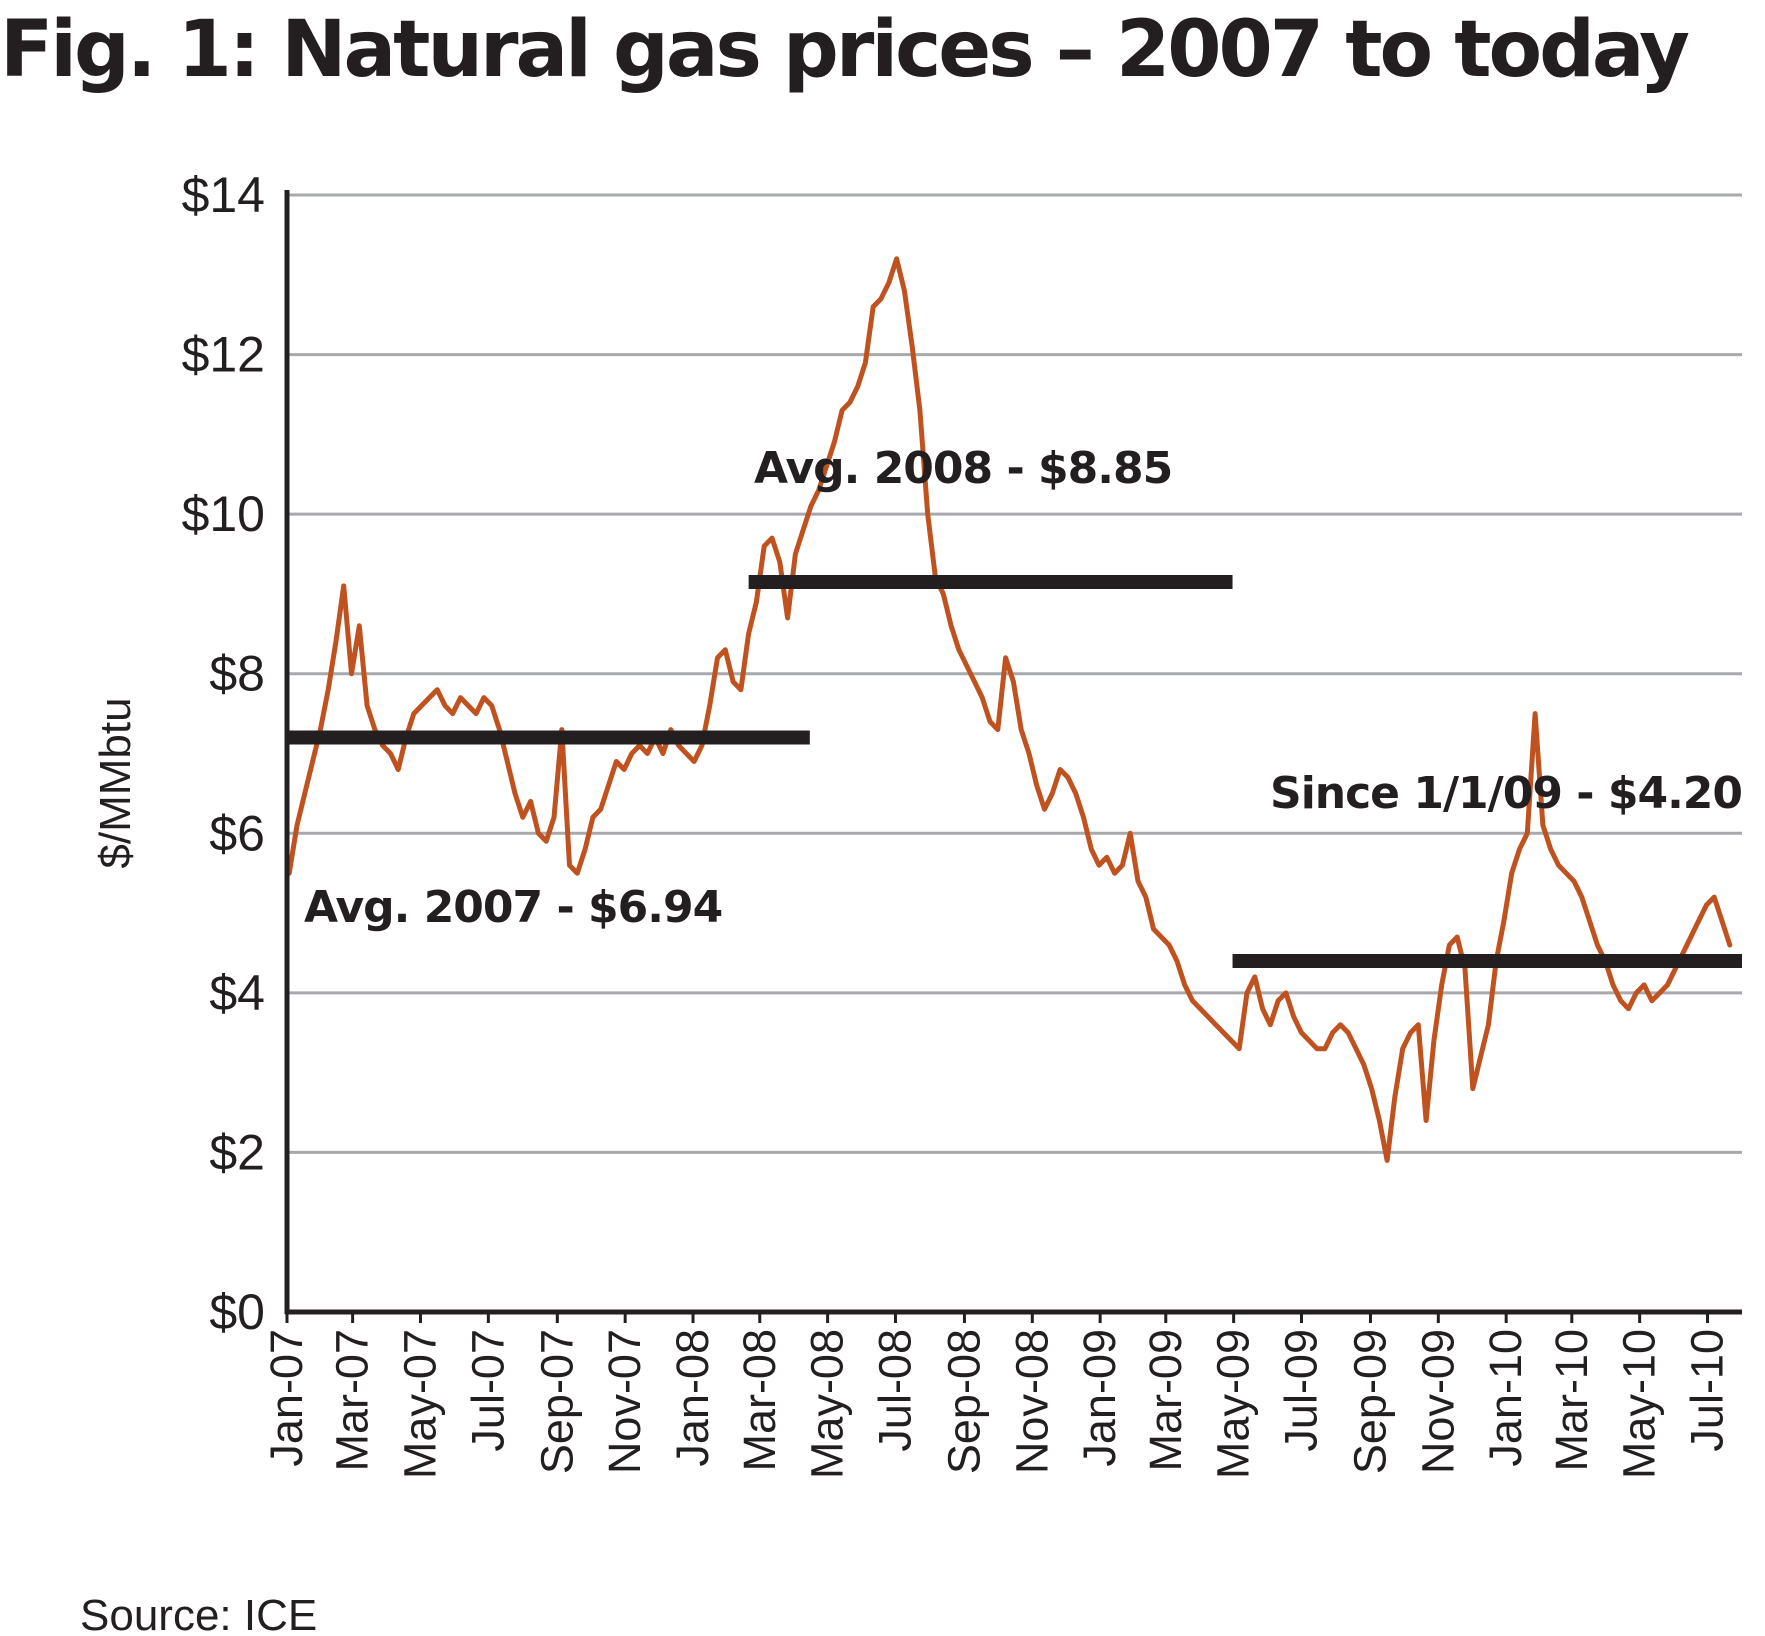  Describe the element at coordinates (1031, 1401) in the screenshot. I see `x-tick-label: Nov-08` at that location.